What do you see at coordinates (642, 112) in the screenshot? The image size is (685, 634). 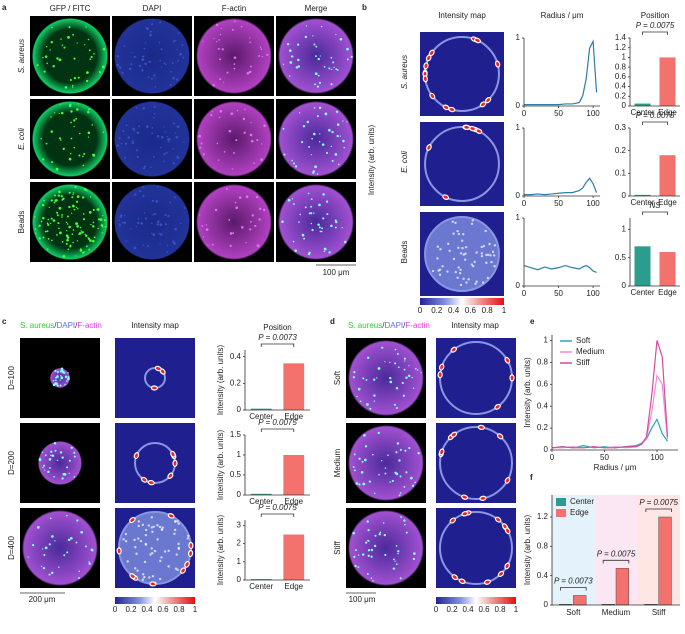 I see `label: Center` at bounding box center [642, 112].